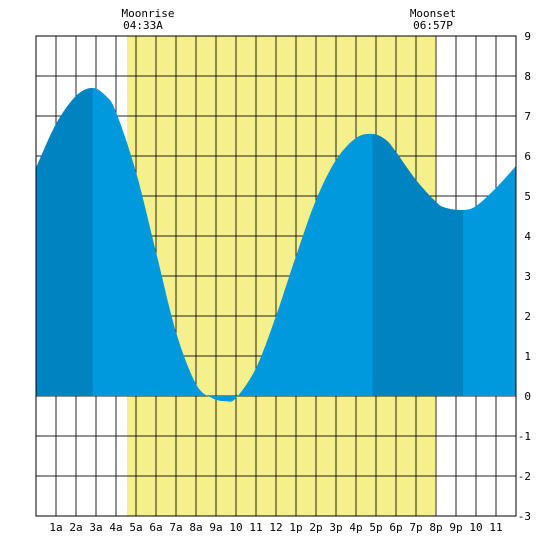 Image resolution: width=550 pixels, height=550 pixels. What do you see at coordinates (435, 527) in the screenshot?
I see `x-tick-label: 8p` at bounding box center [435, 527].